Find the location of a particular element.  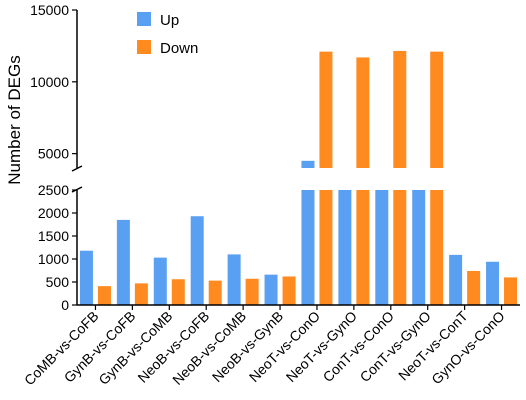

bar-up-neob-vs-gynb is located at coordinates (271, 289).